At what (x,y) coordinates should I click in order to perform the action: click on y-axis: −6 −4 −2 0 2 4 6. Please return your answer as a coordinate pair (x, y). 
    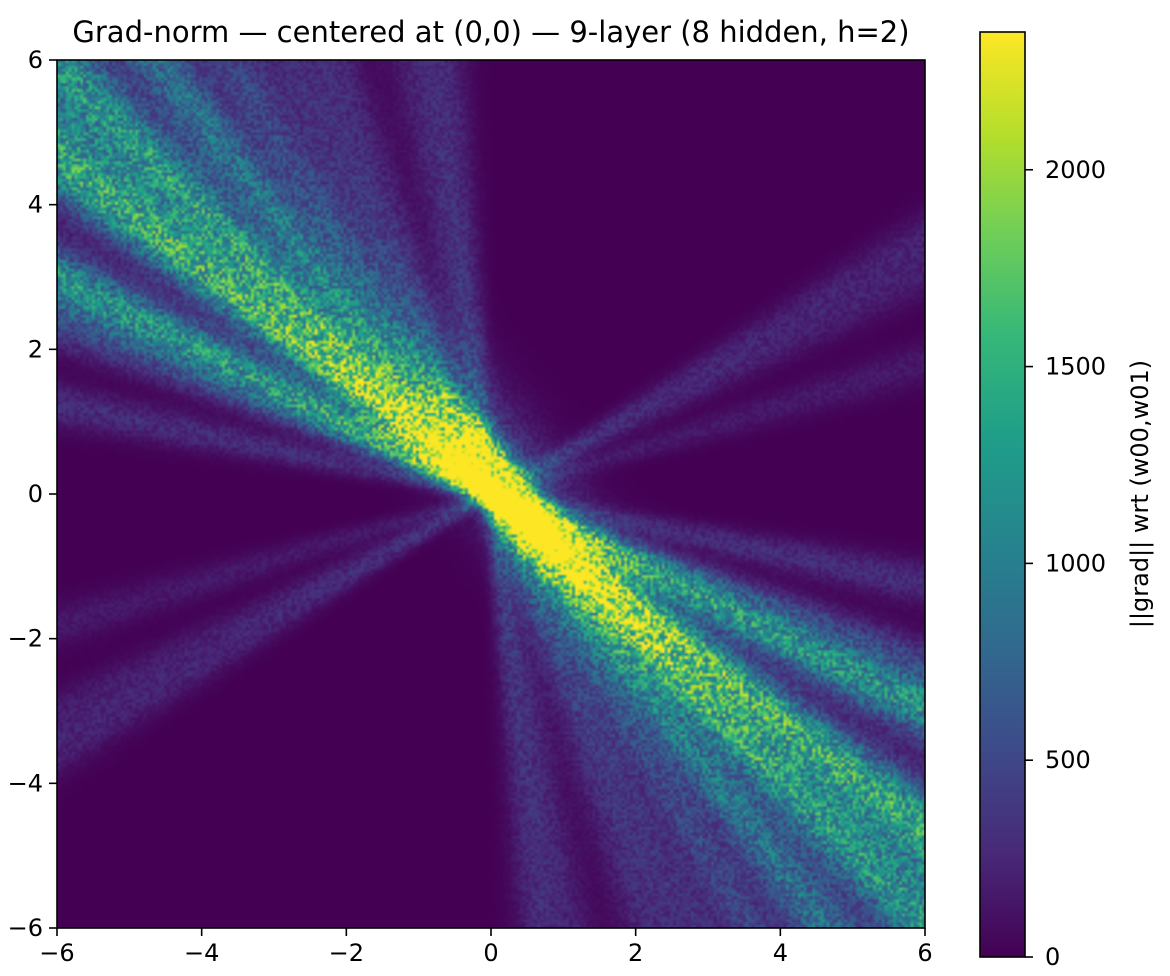
    Looking at the image, I should click on (32, 494).